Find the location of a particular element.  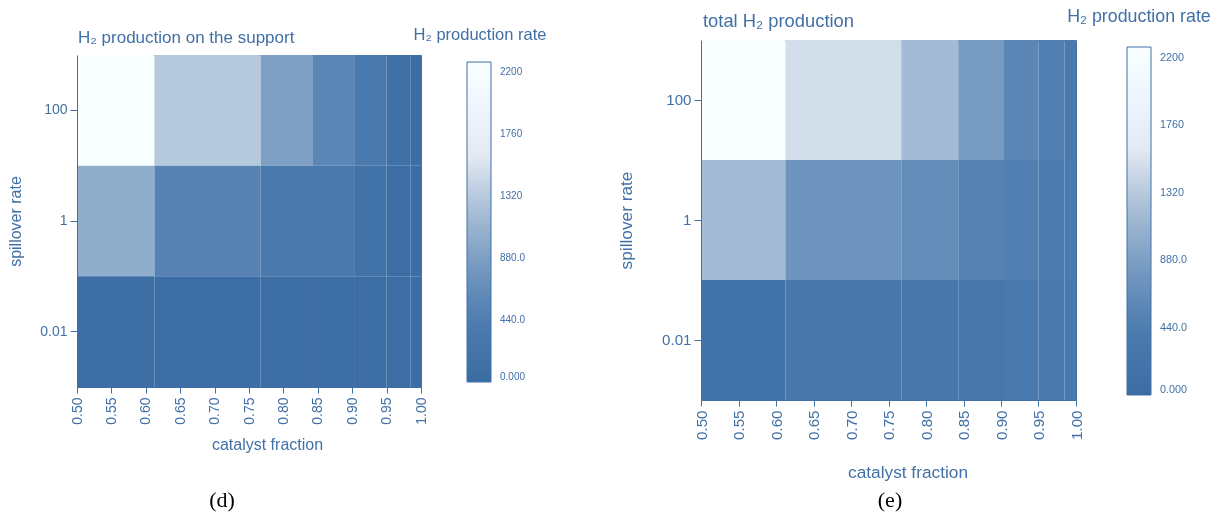

text: (d) is located at coordinates (222, 500).